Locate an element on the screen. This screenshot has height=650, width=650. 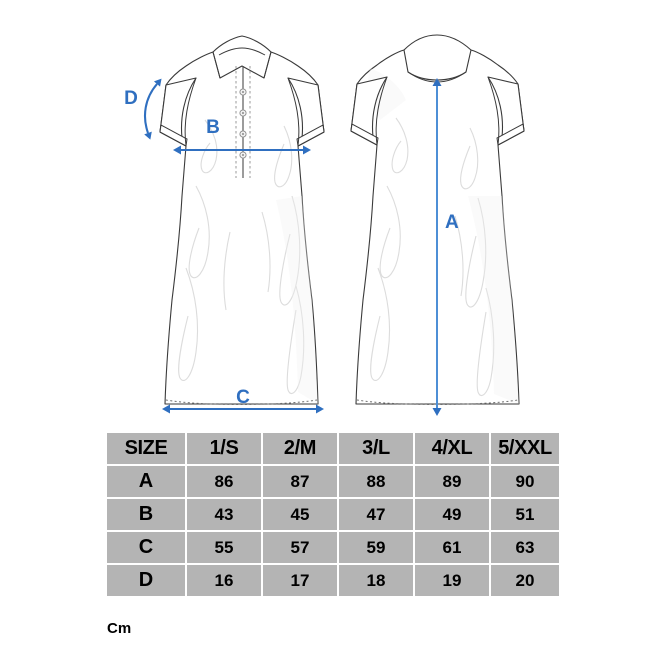
back-collar is located at coordinates (437, 57).